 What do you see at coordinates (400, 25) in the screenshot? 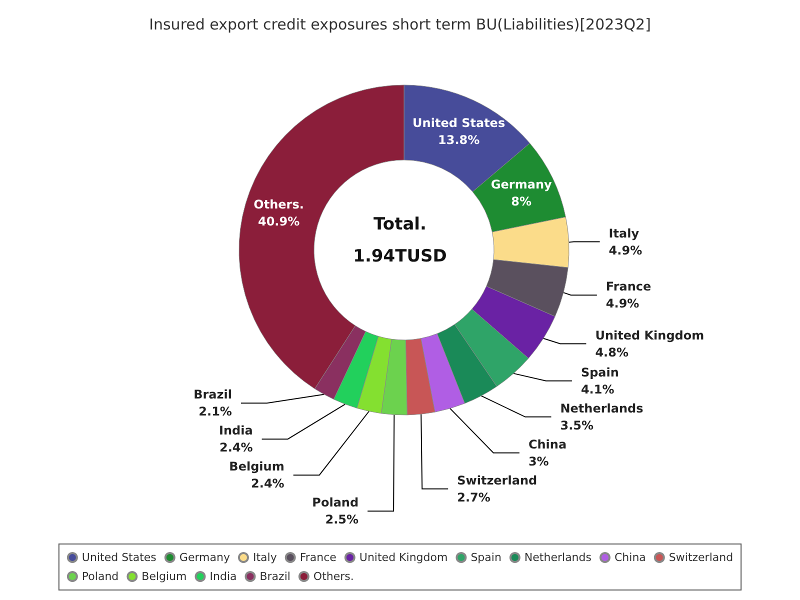
I see `chart-title: Insured export credit exposures short term BU(Liabilities)[2023Q2]` at bounding box center [400, 25].